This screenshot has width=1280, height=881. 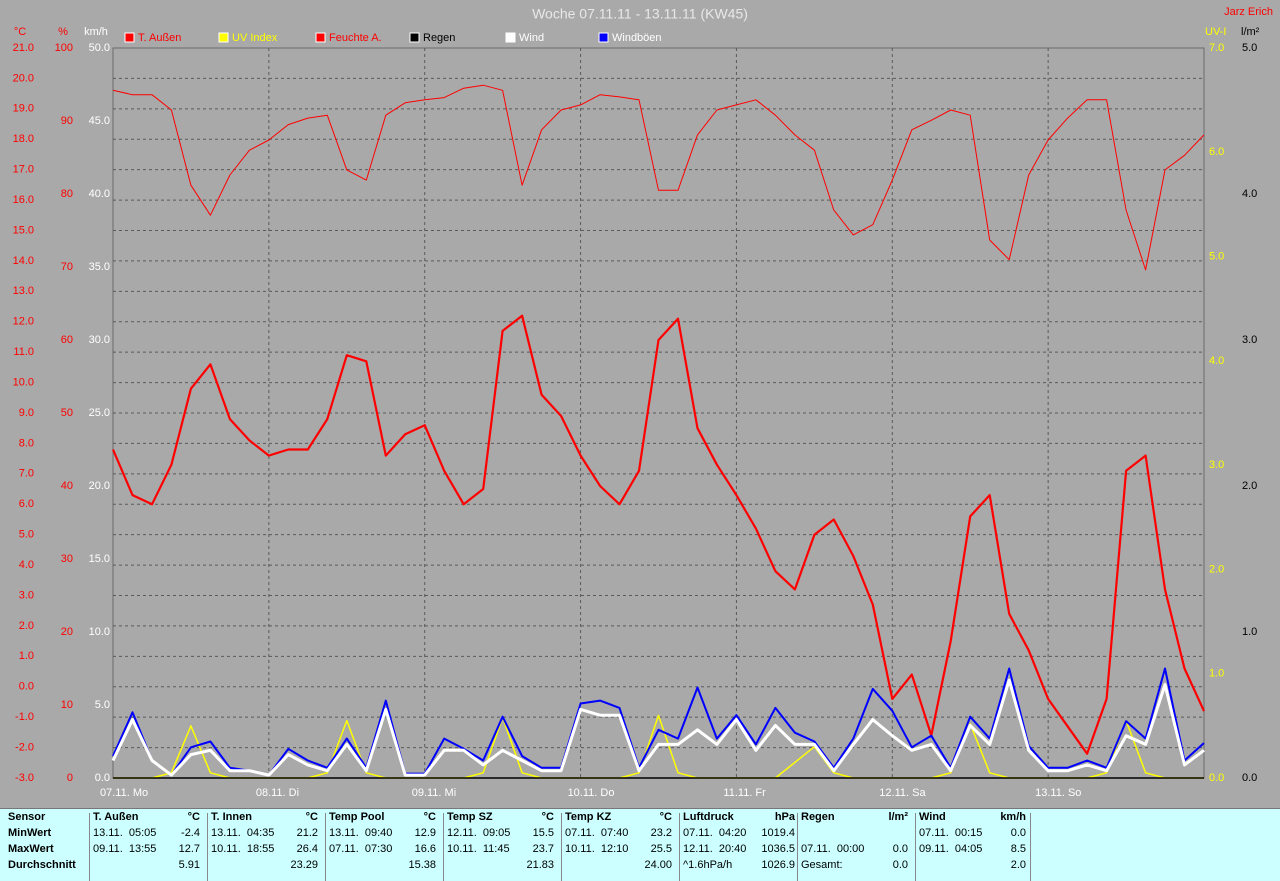 I want to click on y-tick-label: 35.0, so click(x=99, y=267).